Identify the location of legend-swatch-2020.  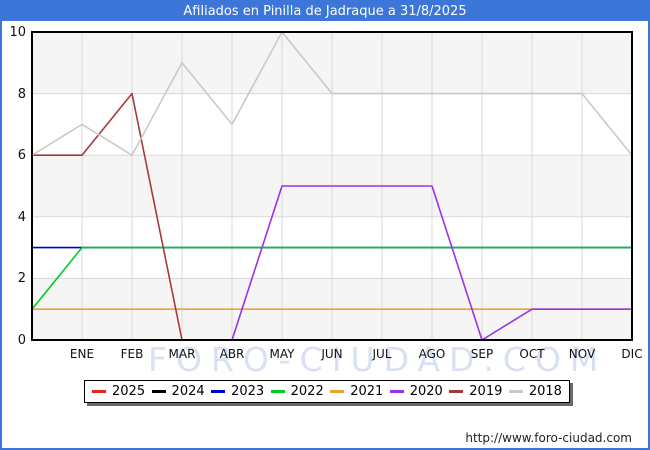
(396, 391).